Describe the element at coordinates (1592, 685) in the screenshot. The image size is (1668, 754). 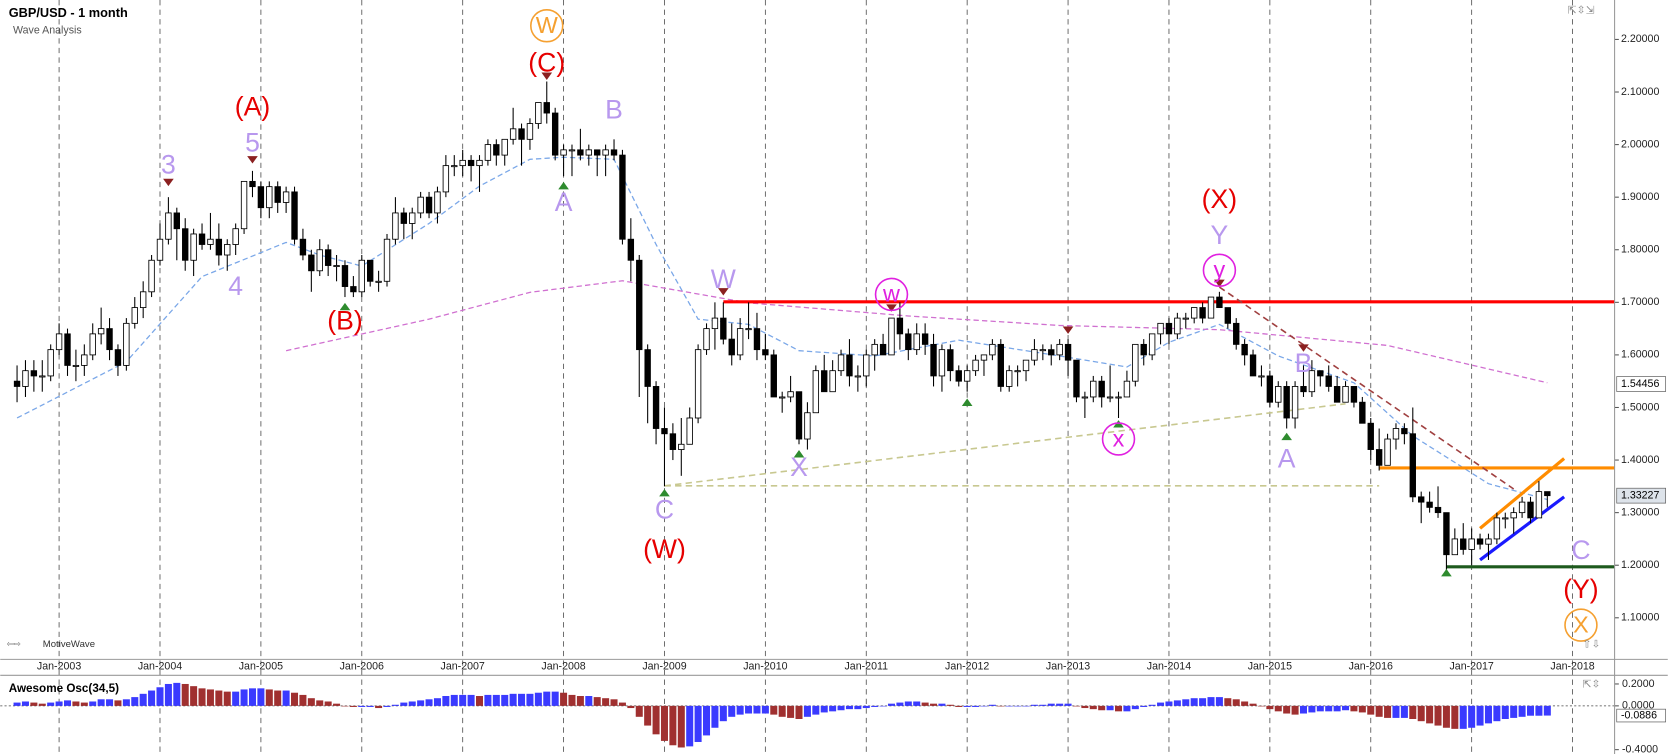
I see `panel-controls: ⇱⇳` at that location.